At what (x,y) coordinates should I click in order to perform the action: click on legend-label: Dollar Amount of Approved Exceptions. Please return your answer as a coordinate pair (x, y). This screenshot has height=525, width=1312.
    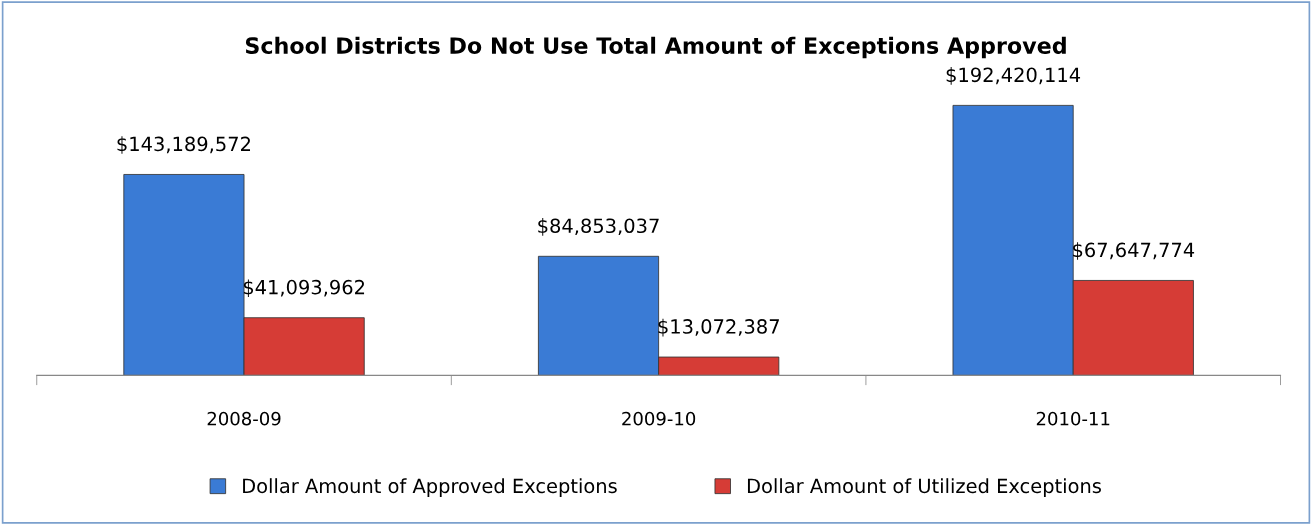
    Looking at the image, I should click on (430, 487).